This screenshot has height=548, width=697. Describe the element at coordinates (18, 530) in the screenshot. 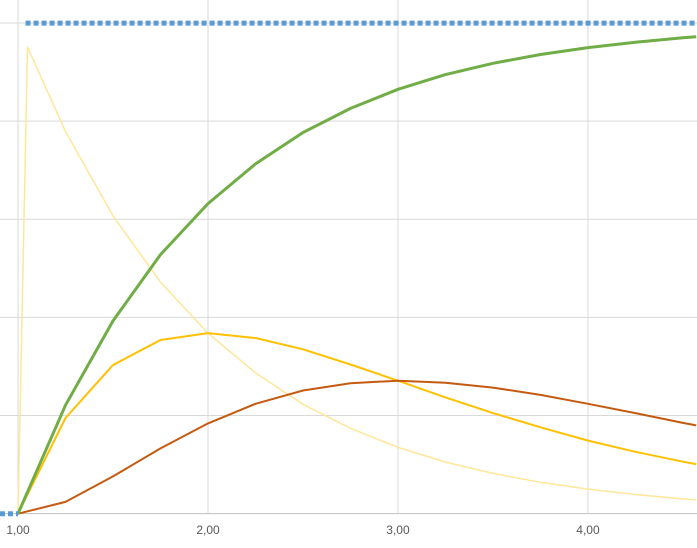

I see `x-tick-label: 1,00` at that location.